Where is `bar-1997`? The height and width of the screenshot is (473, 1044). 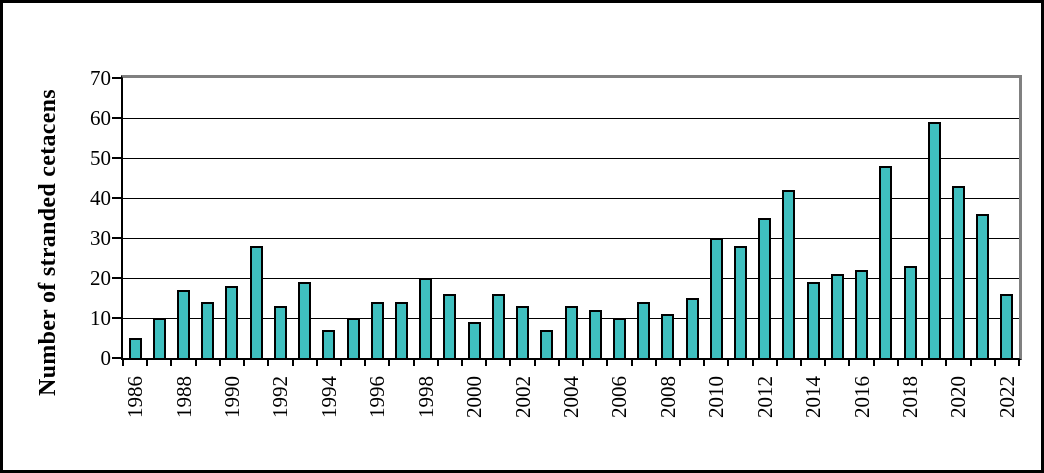 bar-1997 is located at coordinates (401, 330).